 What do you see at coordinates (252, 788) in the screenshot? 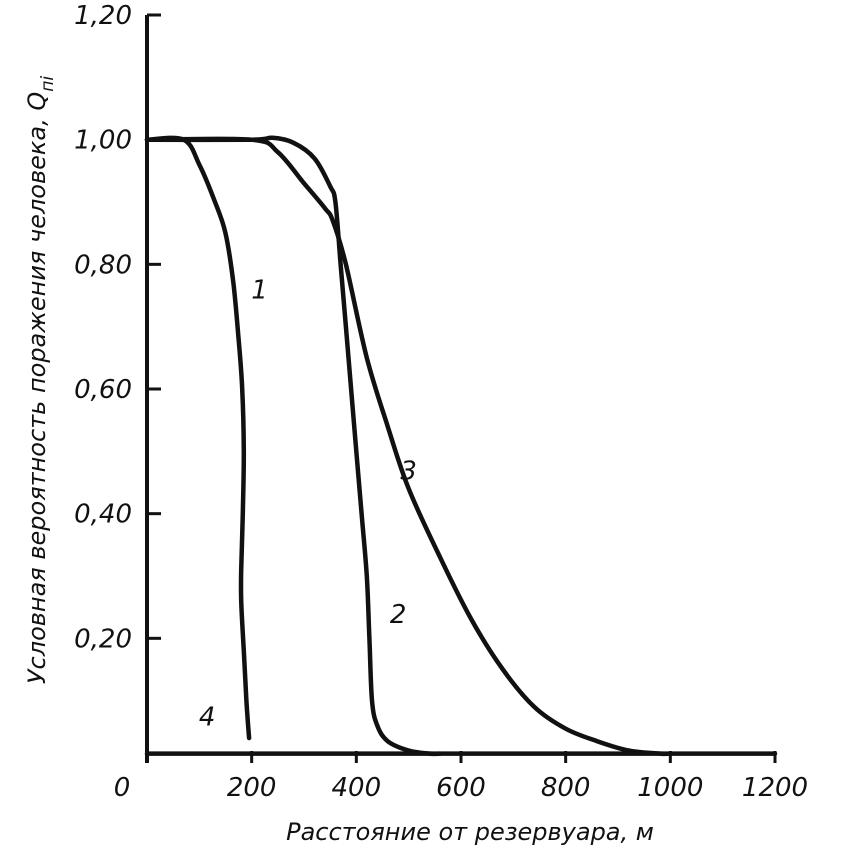
I see `x-tick-label: 200` at bounding box center [252, 788].